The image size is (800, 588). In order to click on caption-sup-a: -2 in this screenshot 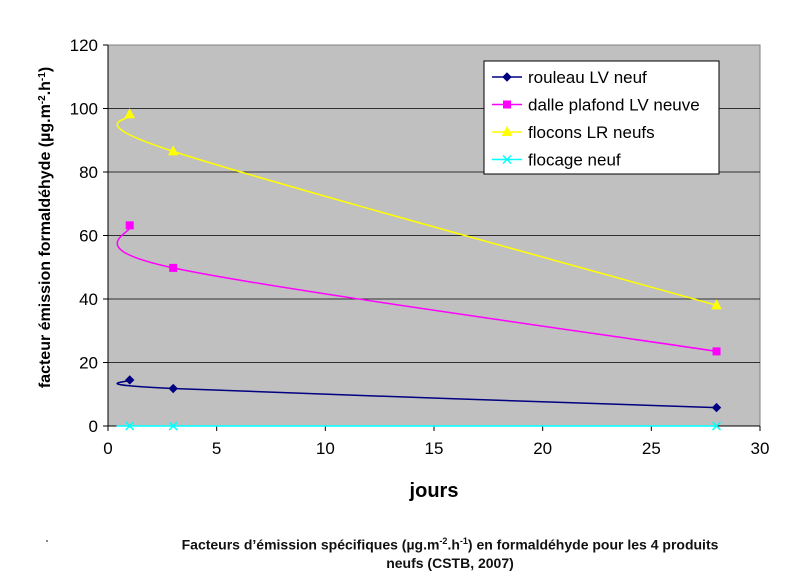, I will do `click(443, 541)`.